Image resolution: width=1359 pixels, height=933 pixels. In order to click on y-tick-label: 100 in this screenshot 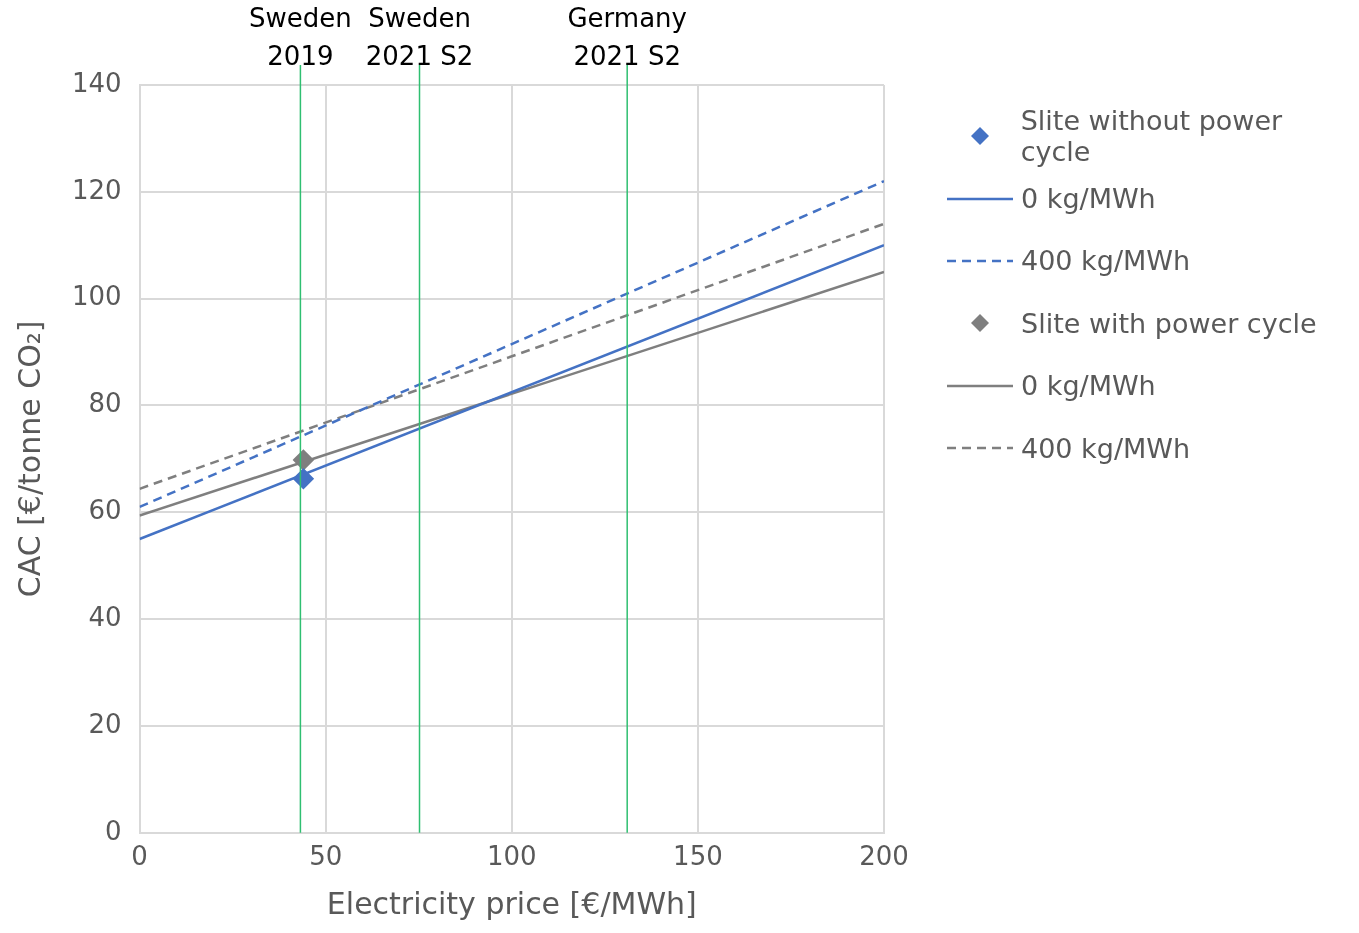, I will do `click(96, 296)`.